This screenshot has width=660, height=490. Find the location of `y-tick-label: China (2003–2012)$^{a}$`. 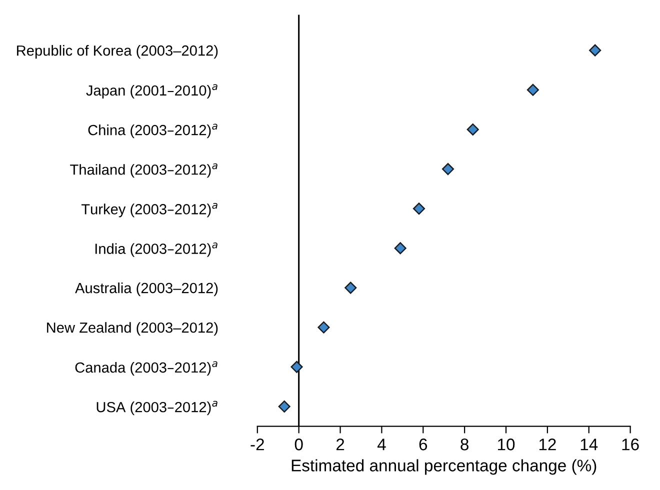

y-tick-label: China (2003–2012)$^{a}$ is located at coordinates (153, 131).